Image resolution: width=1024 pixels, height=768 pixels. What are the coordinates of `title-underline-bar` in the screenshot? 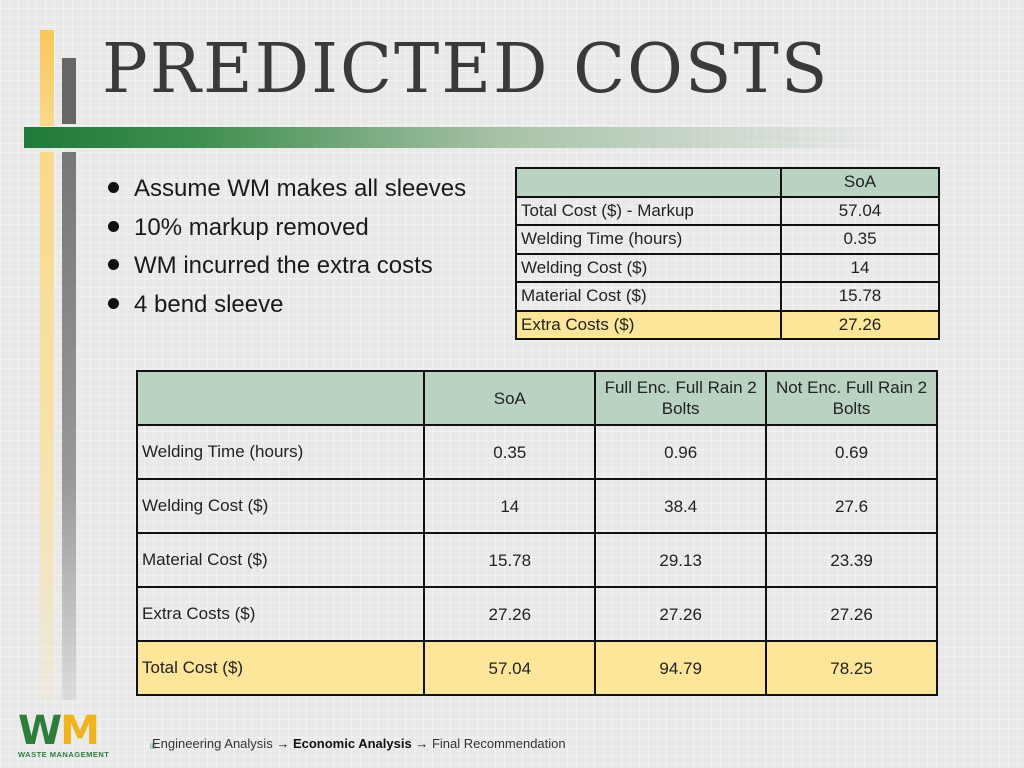 It's located at (459, 137).